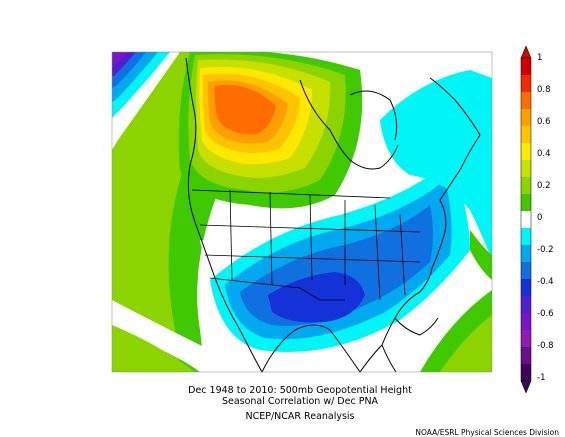  What do you see at coordinates (545, 250) in the screenshot?
I see `colorbar-tick-label: -0.2` at bounding box center [545, 250].